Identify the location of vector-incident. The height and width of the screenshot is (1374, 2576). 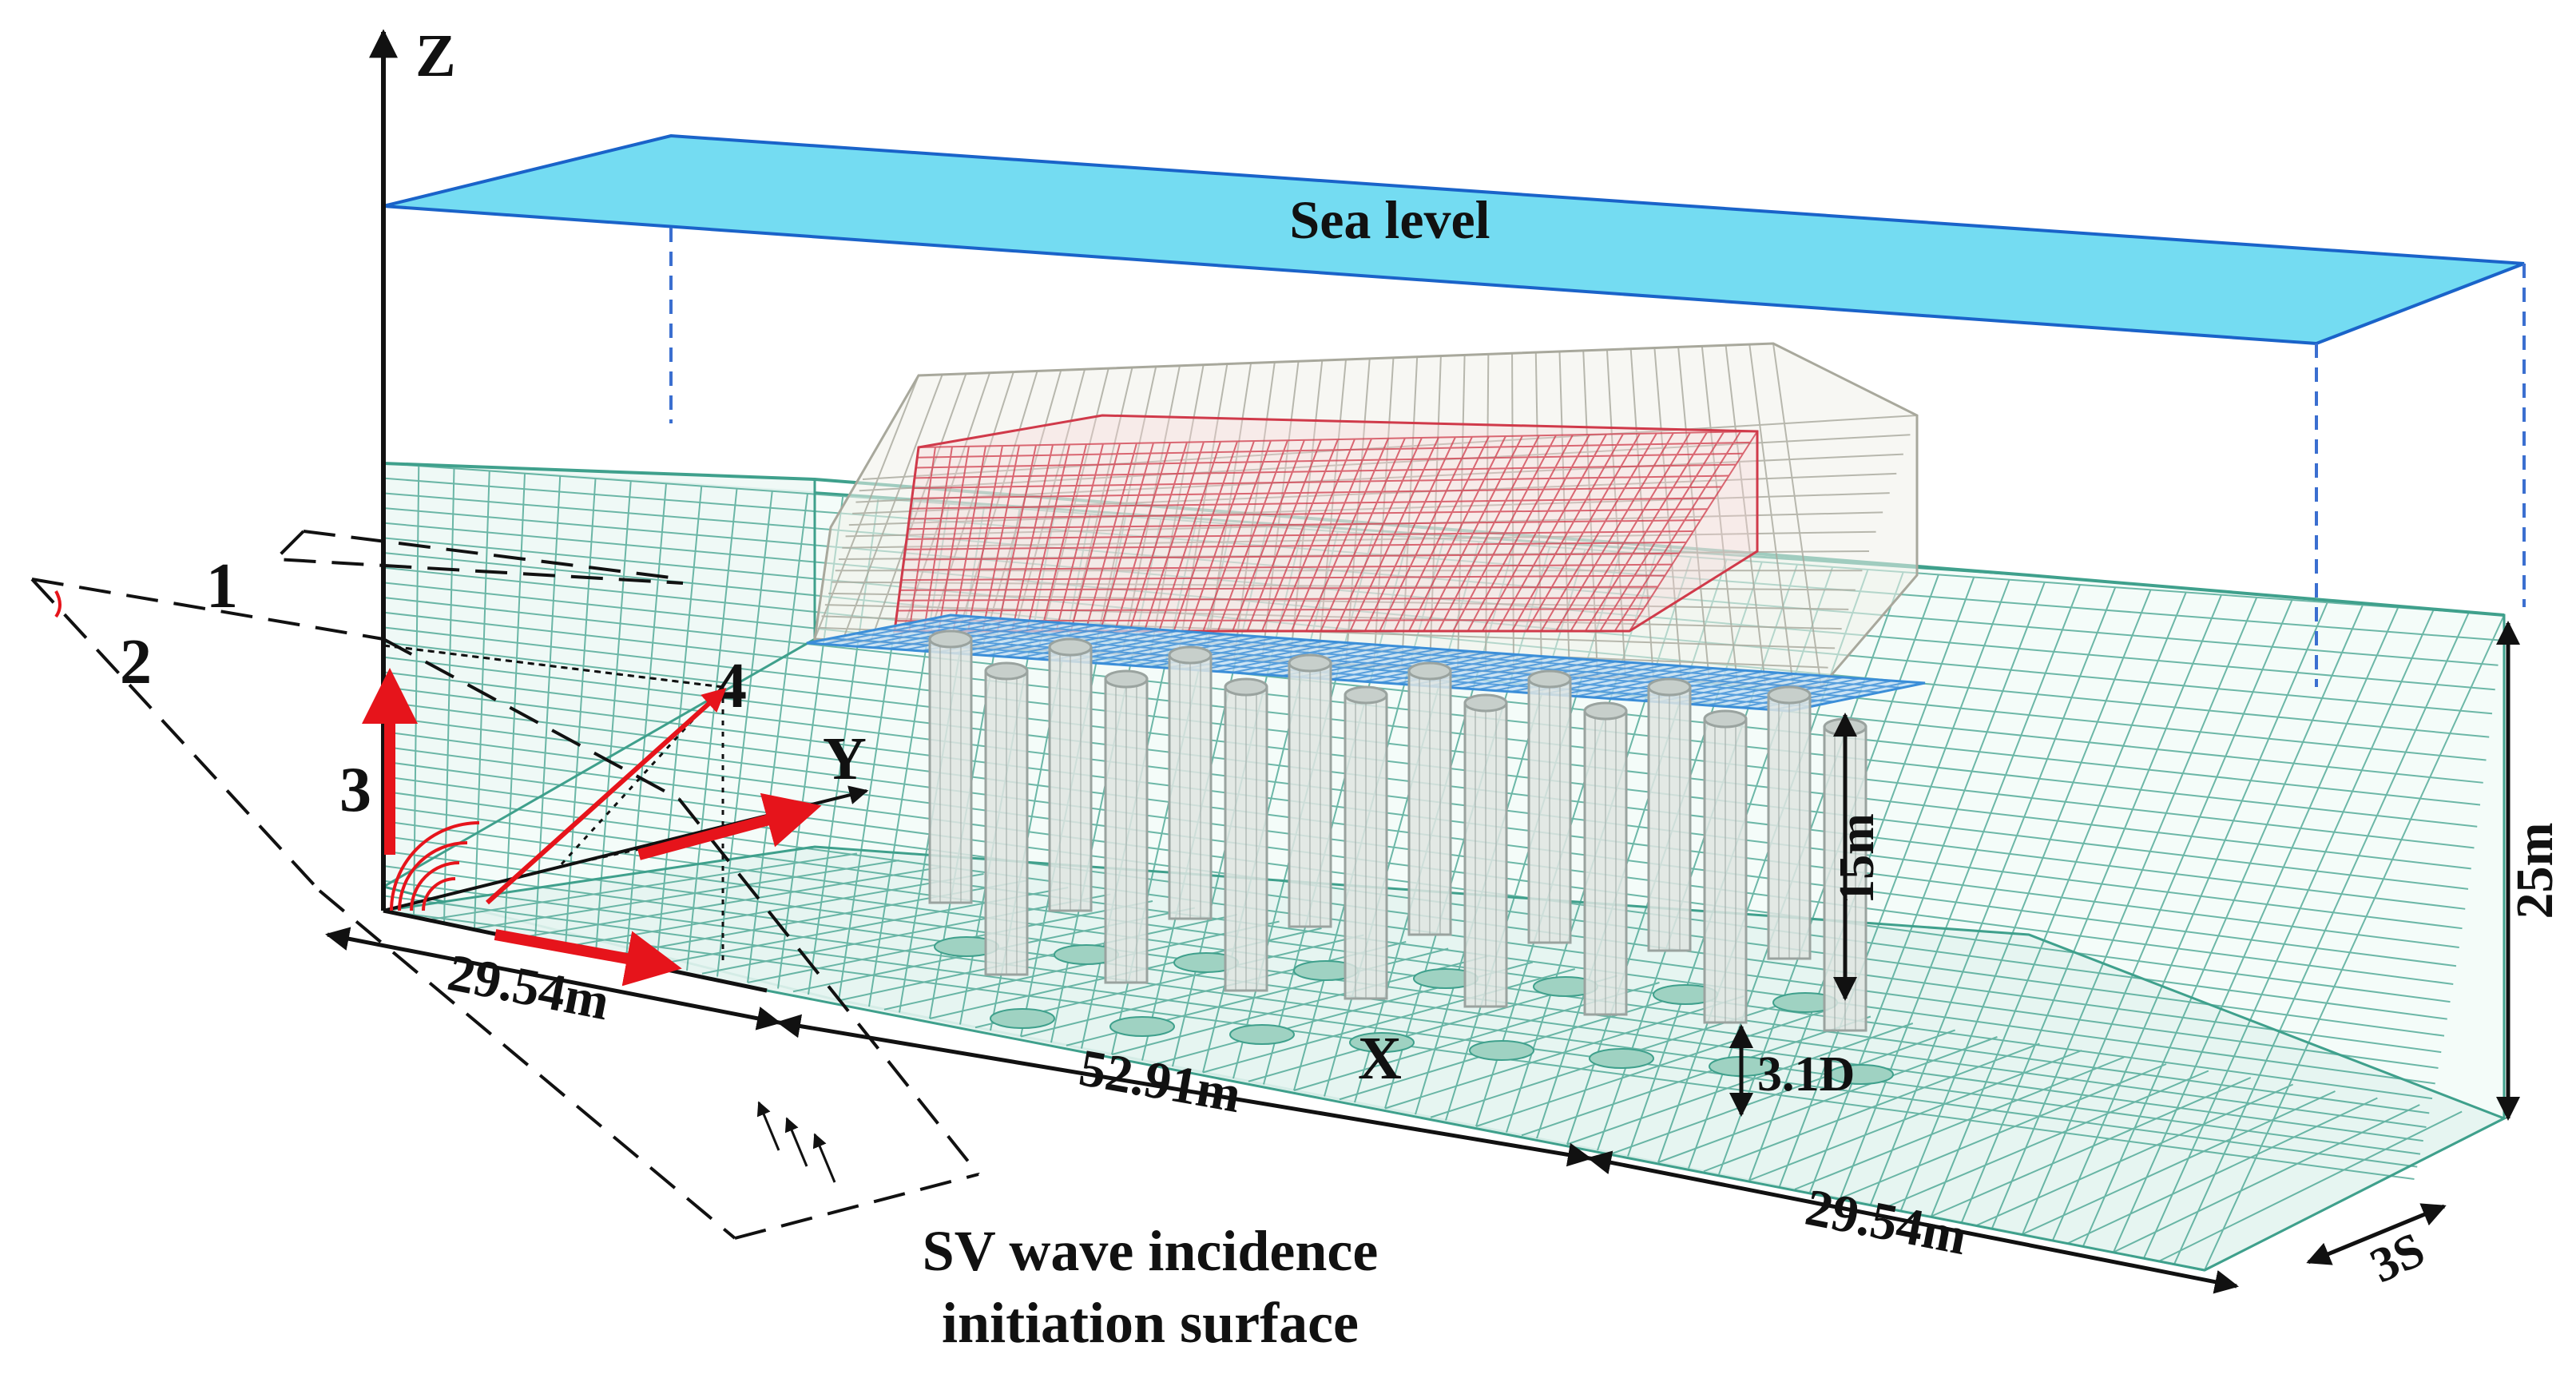
(606, 796).